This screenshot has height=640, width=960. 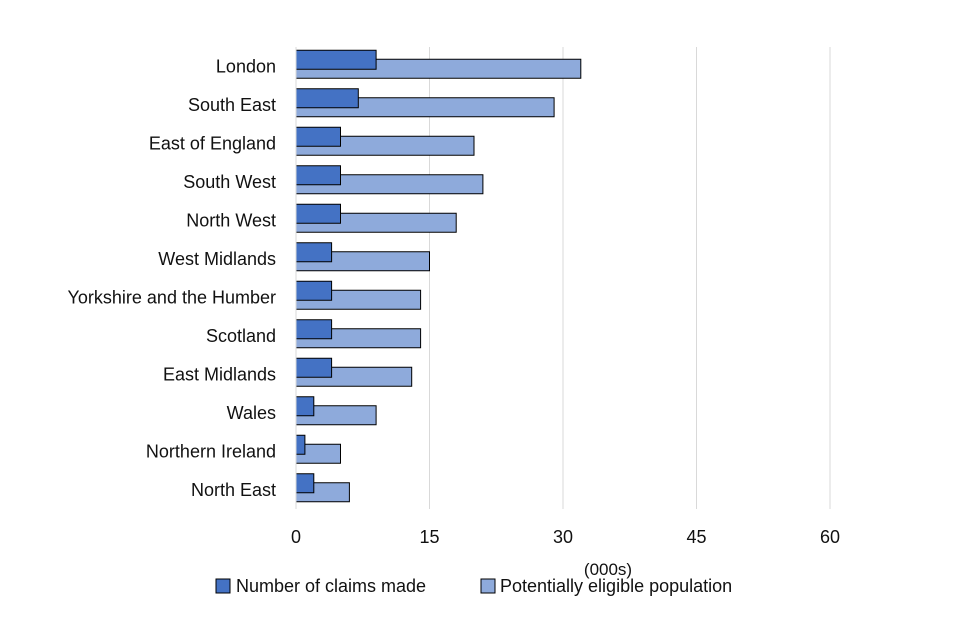 What do you see at coordinates (616, 586) in the screenshot?
I see `legend-label: Potentially eligible population` at bounding box center [616, 586].